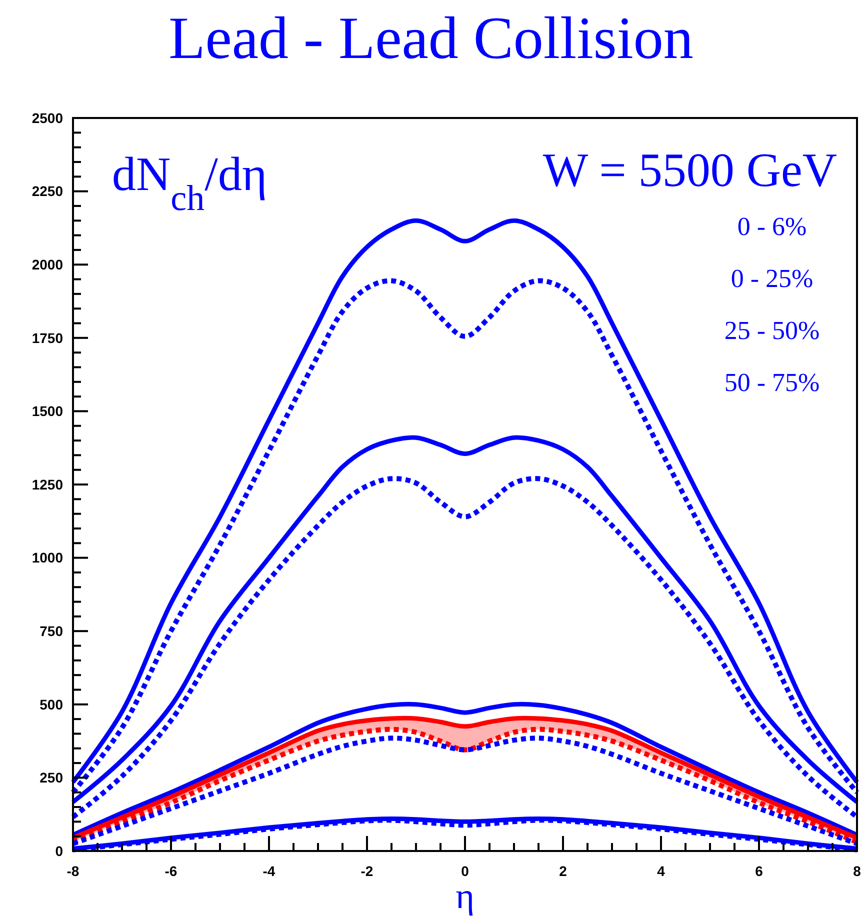 Image resolution: width=862 pixels, height=920 pixels. Describe the element at coordinates (48, 411) in the screenshot. I see `y-tick-label: 1500` at that location.